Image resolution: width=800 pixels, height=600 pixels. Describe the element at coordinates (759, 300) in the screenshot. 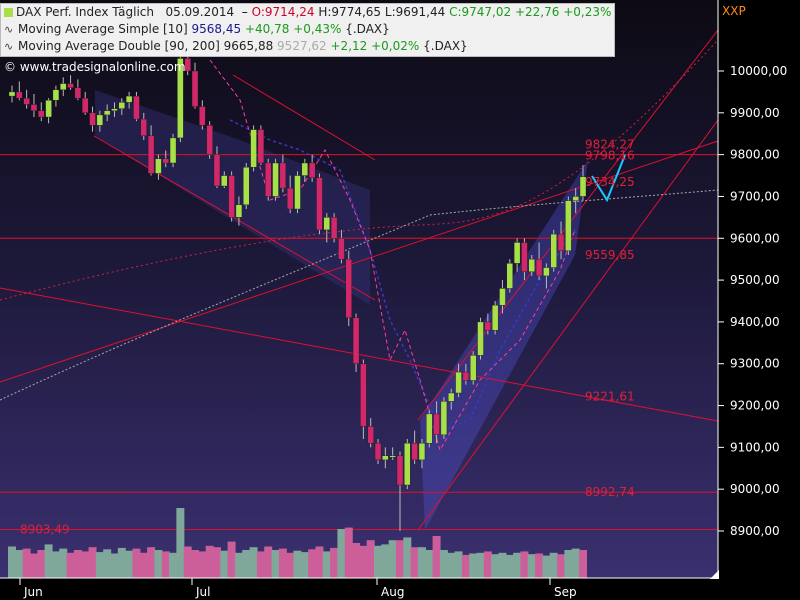

I see `y-axis-panel` at that location.